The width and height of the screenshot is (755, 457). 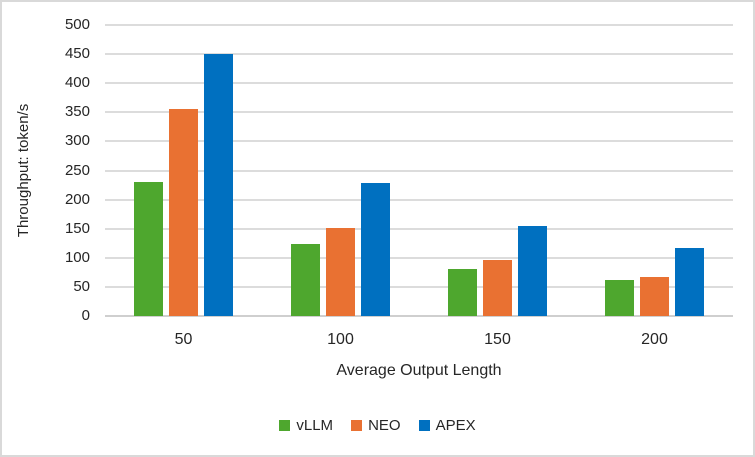 I want to click on legend-label: vLLM, so click(x=315, y=425).